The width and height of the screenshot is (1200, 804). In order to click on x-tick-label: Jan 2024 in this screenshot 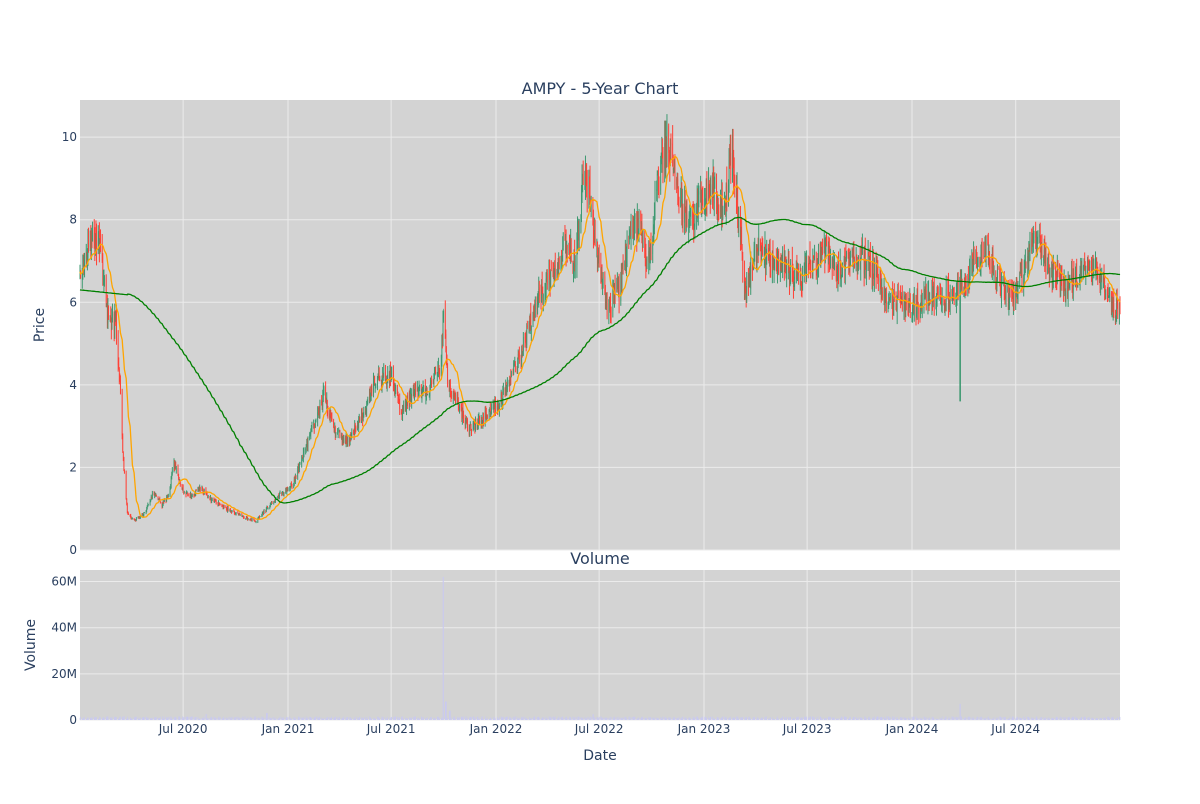, I will do `click(912, 729)`.